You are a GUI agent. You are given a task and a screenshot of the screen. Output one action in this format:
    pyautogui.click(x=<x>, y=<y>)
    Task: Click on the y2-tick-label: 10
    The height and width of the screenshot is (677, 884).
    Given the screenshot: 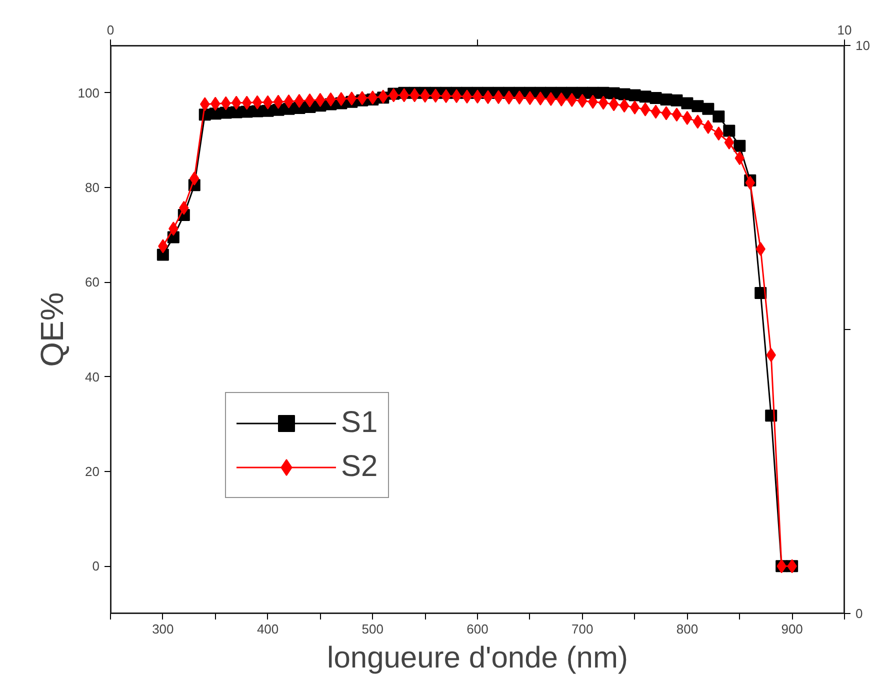 What is the action you would take?
    pyautogui.click(x=863, y=45)
    